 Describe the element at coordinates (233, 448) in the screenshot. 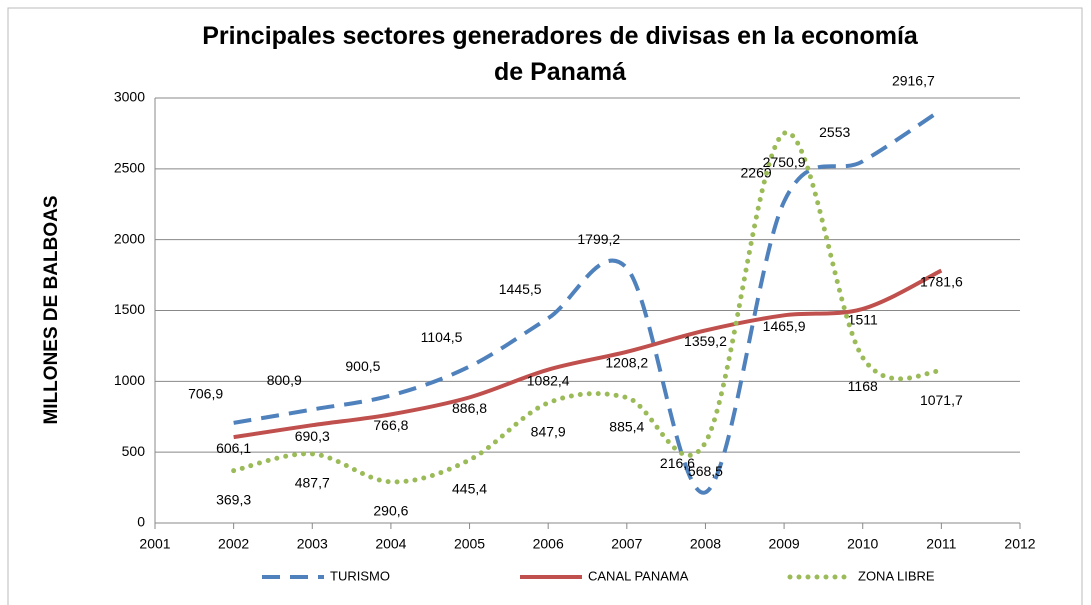

I see `data-label: 606,1` at that location.